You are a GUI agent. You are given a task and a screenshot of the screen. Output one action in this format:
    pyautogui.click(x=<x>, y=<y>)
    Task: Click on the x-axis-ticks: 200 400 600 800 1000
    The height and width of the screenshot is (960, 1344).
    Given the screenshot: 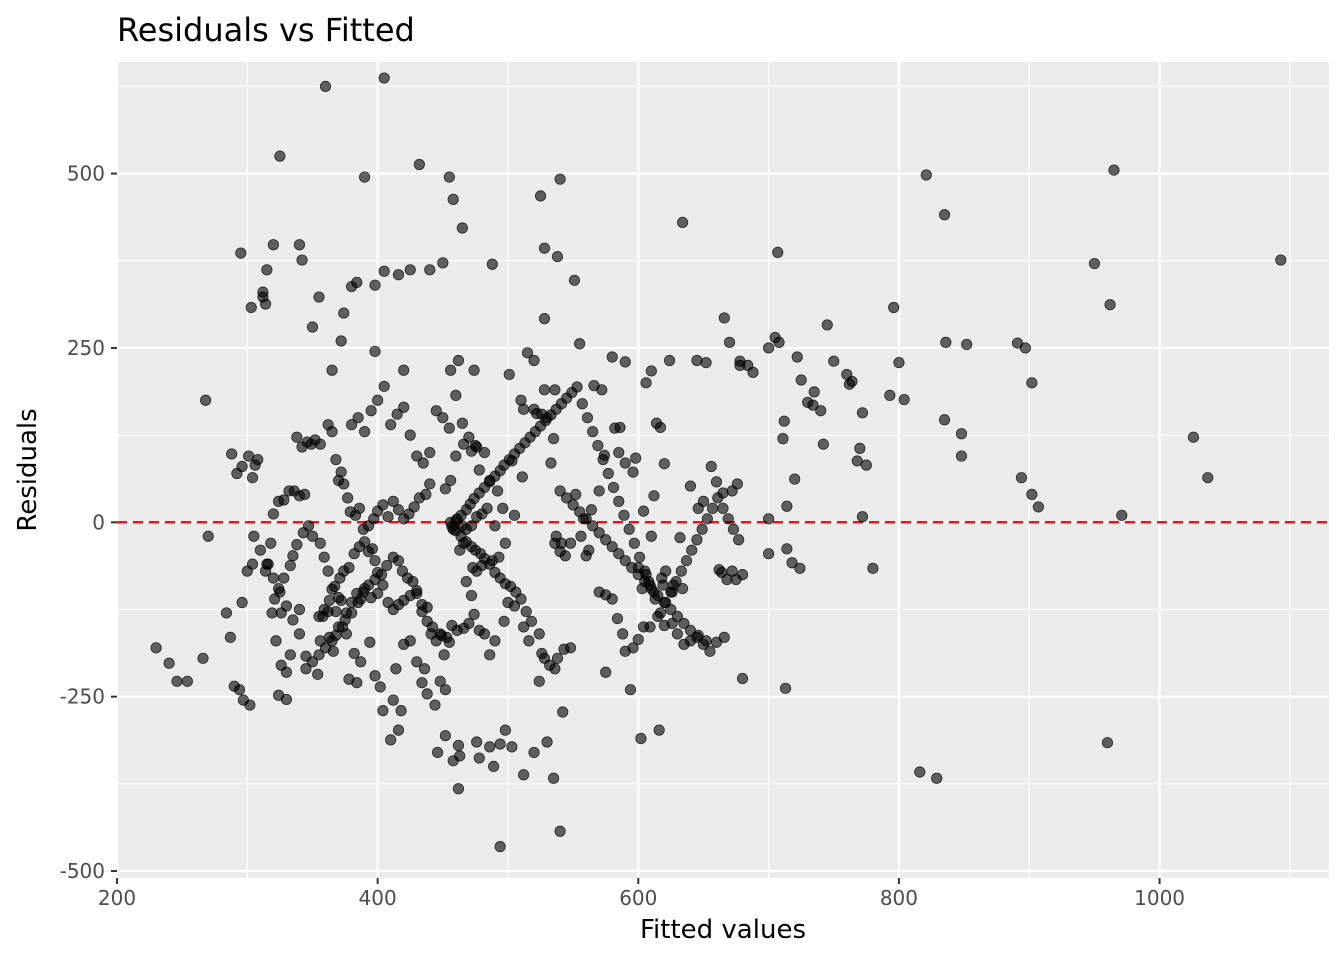 What is the action you would take?
    pyautogui.click(x=641, y=894)
    